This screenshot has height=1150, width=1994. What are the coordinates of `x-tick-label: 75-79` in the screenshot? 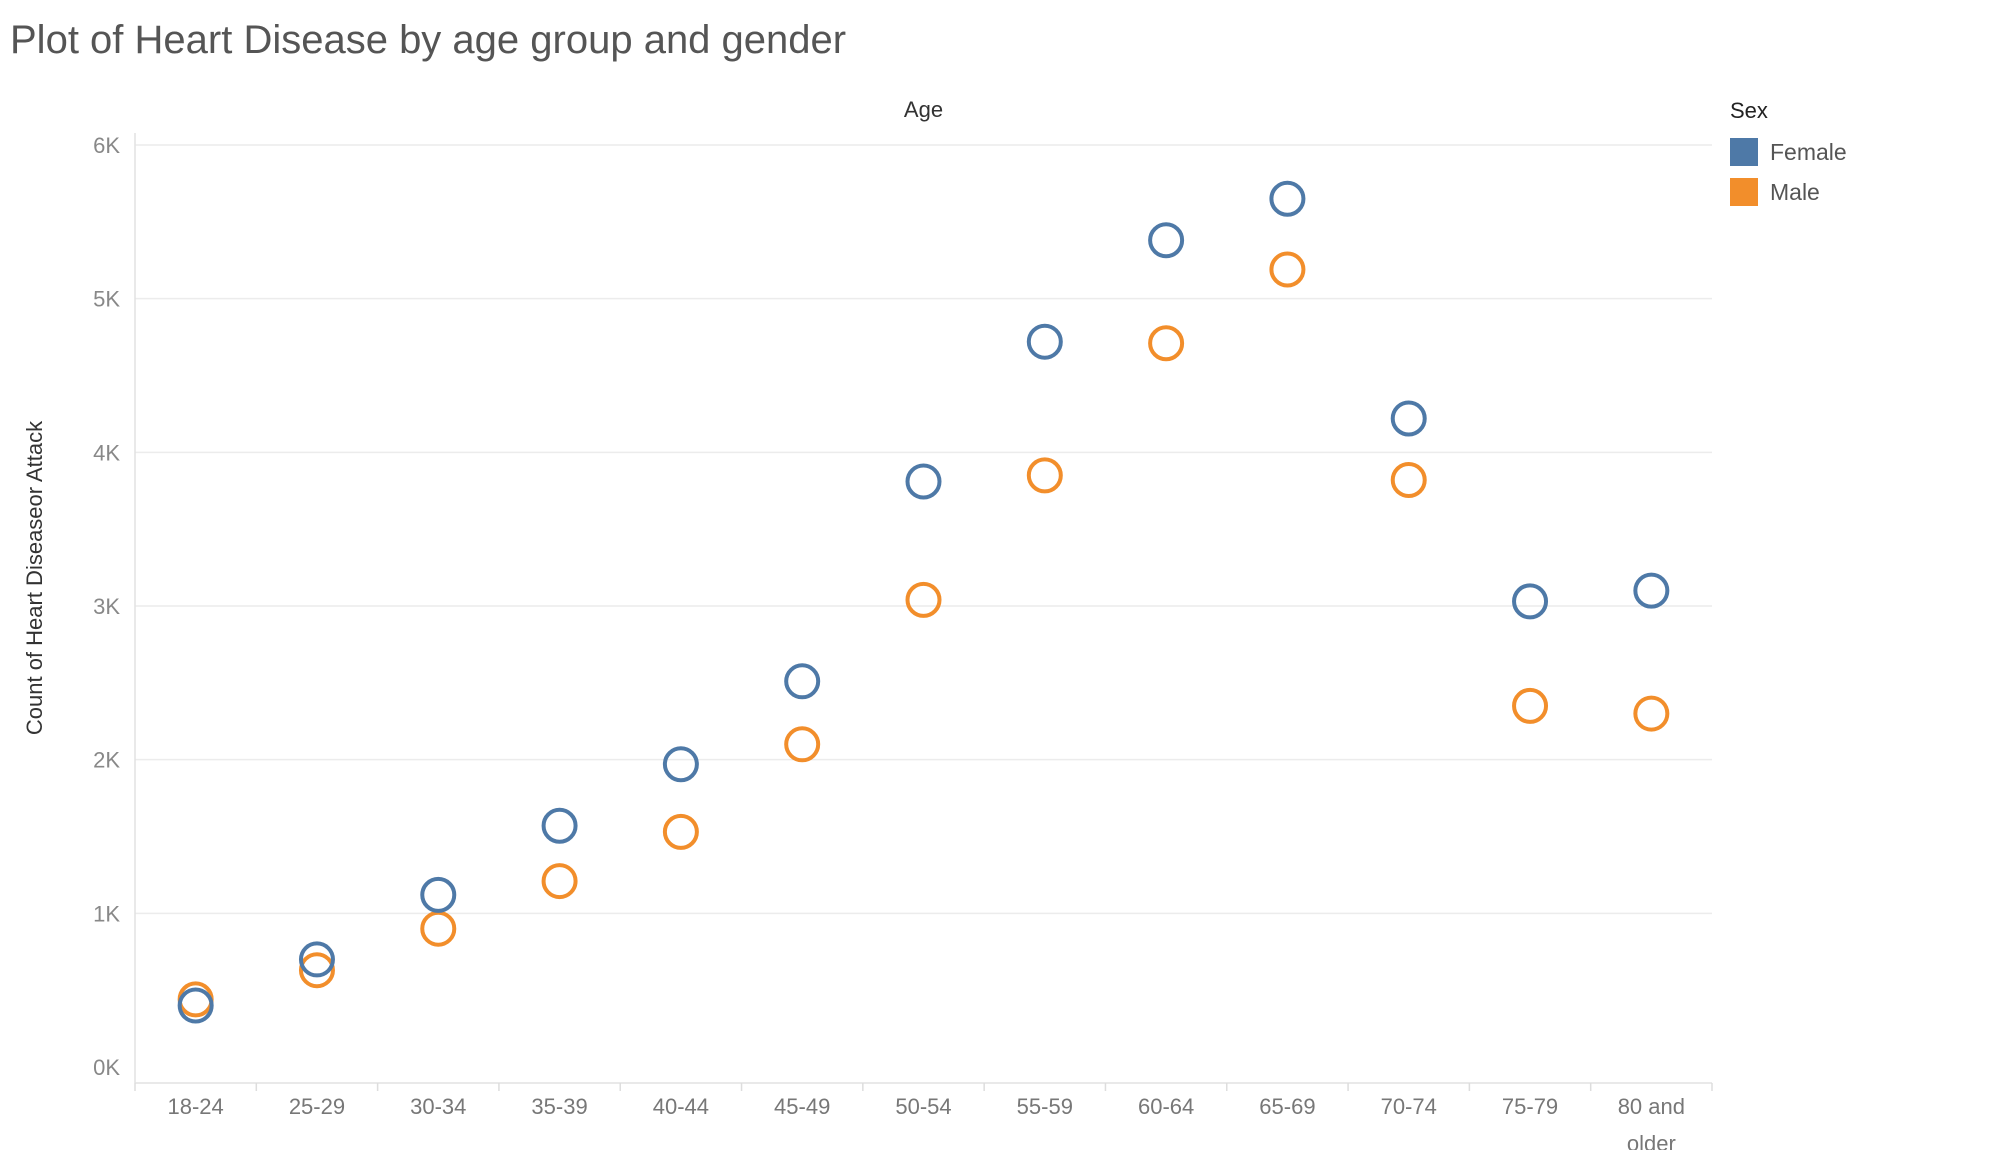 It's located at (1530, 1106).